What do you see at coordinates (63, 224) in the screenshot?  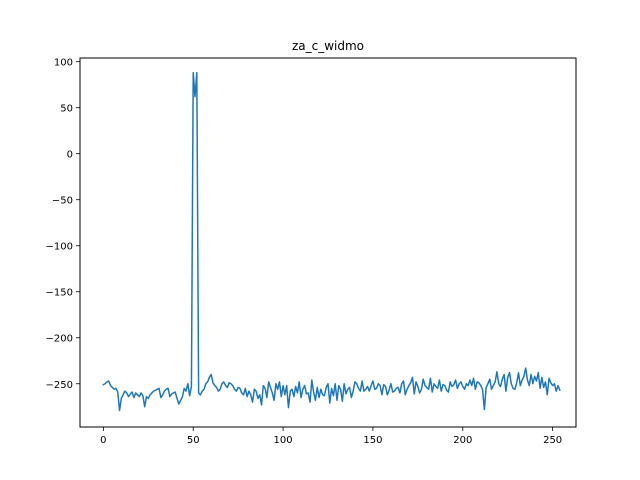 I see `y-axis: 100 50 0 −50 −100 −150 −200 −250` at bounding box center [63, 224].